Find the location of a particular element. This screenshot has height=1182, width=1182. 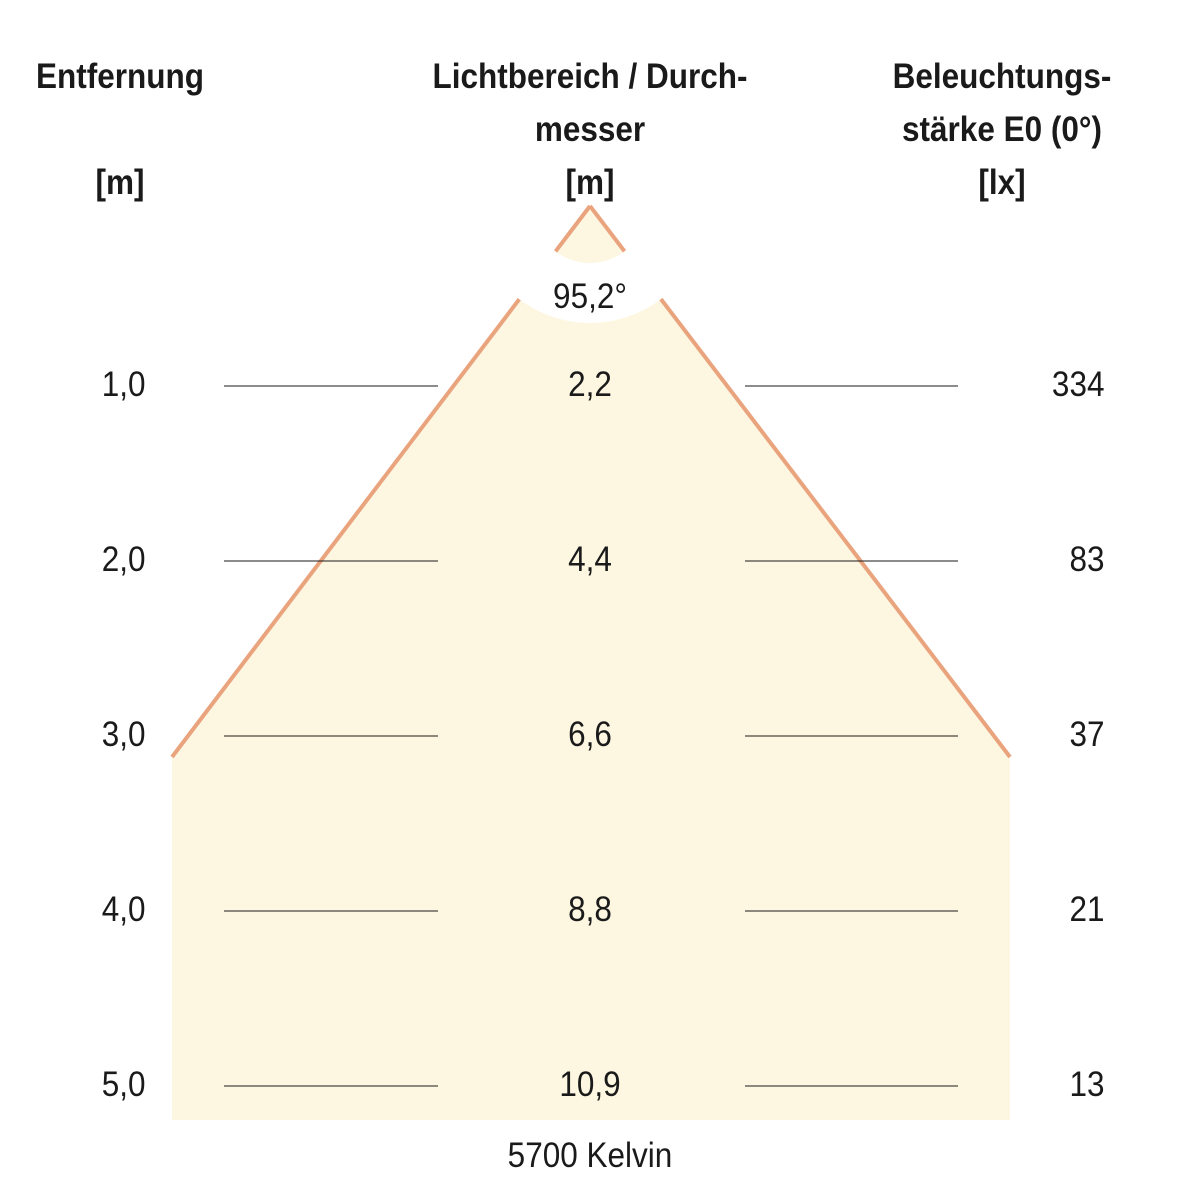

row-illuminance: 83 is located at coordinates (1087, 559).